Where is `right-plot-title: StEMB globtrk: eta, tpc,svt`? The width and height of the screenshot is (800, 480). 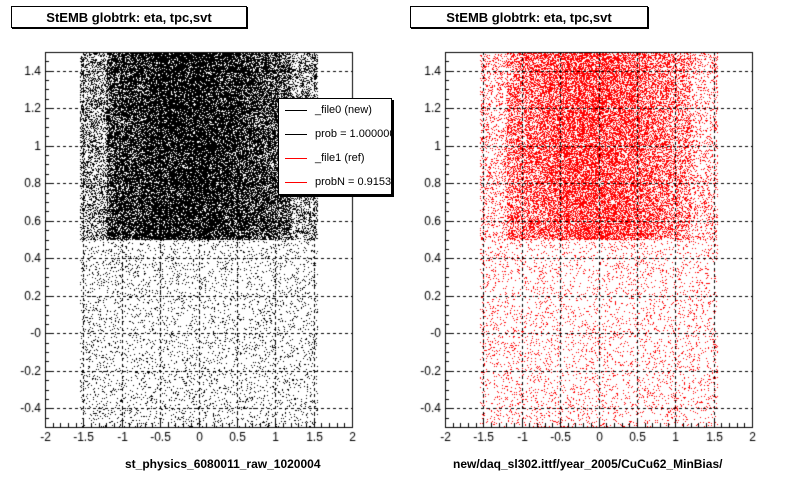 right-plot-title: StEMB globtrk: eta, tpc,svt is located at coordinates (529, 17).